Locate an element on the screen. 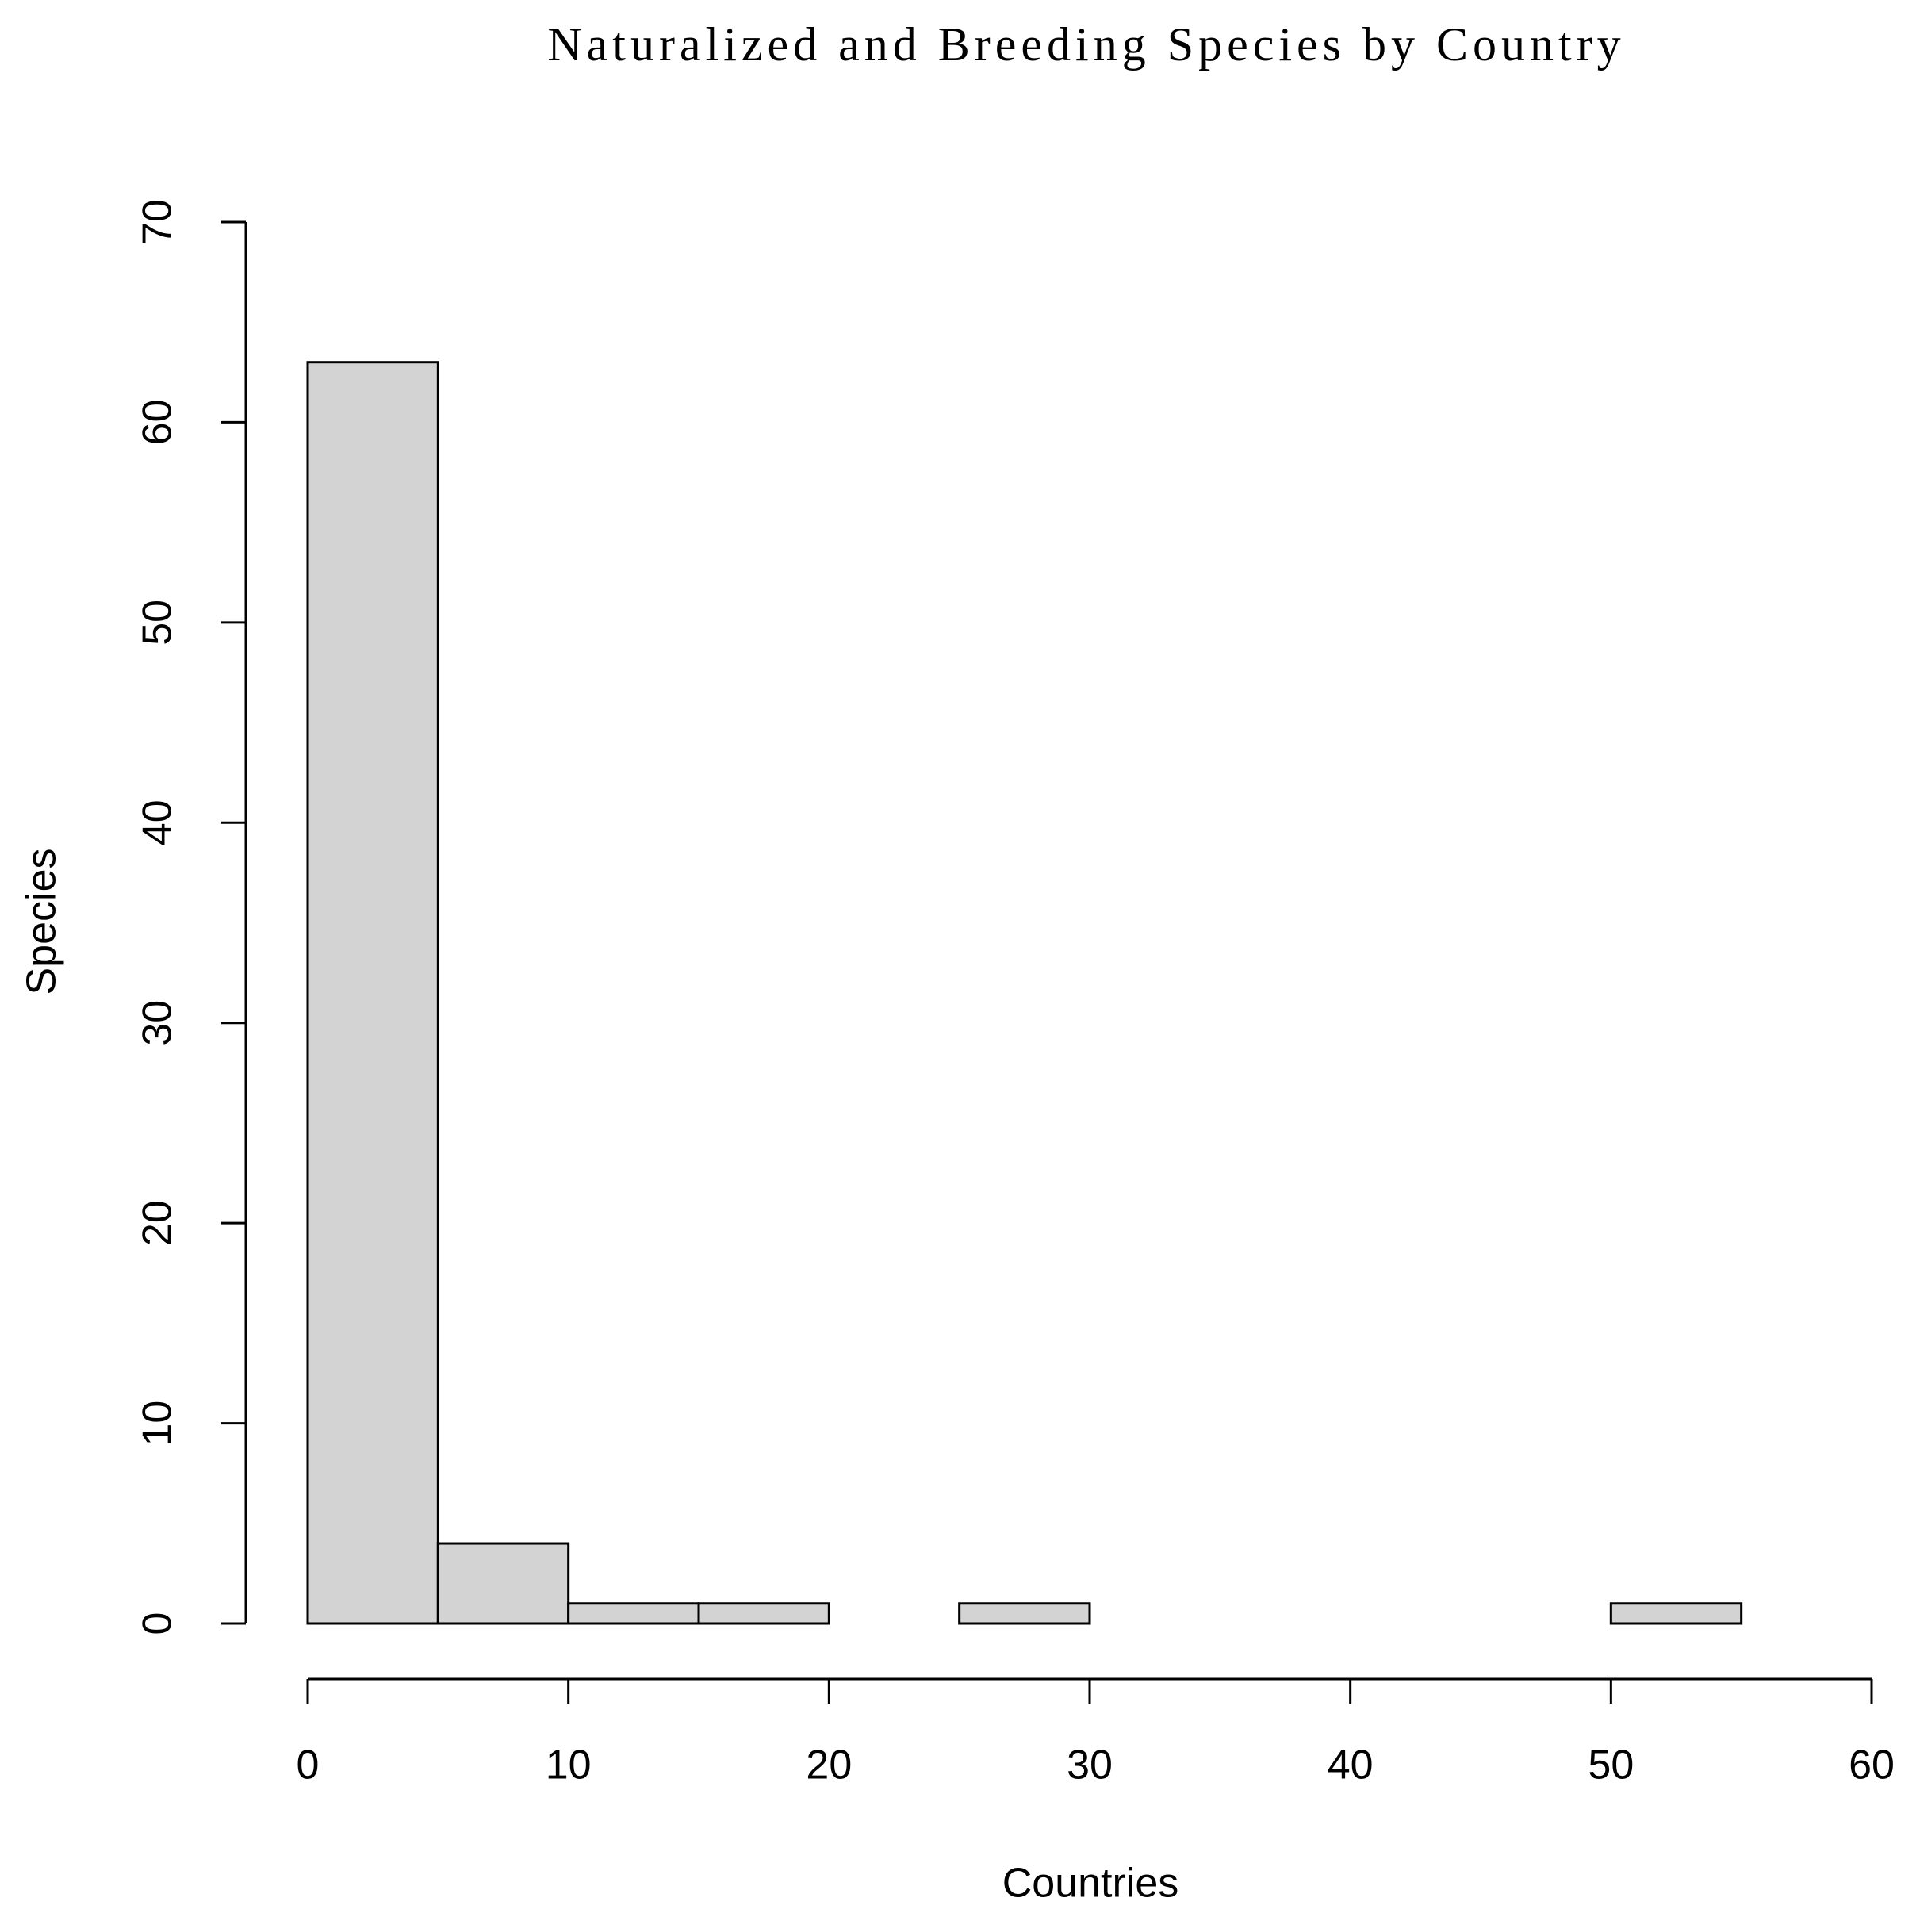 This screenshot has height=1932, width=1916. y-tick-label: 0 is located at coordinates (158, 1623).